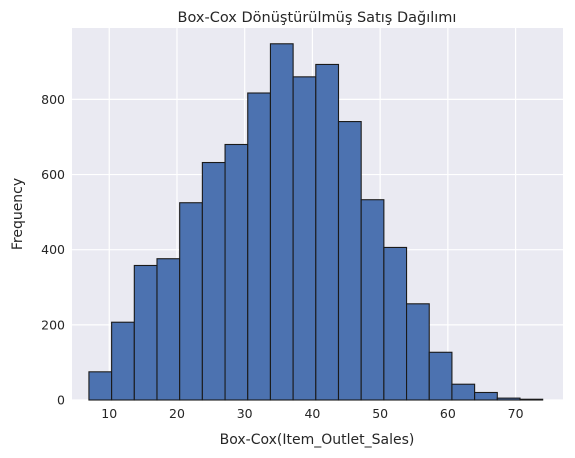  What do you see at coordinates (380, 413) in the screenshot?
I see `x-tick-label: 50` at bounding box center [380, 413].